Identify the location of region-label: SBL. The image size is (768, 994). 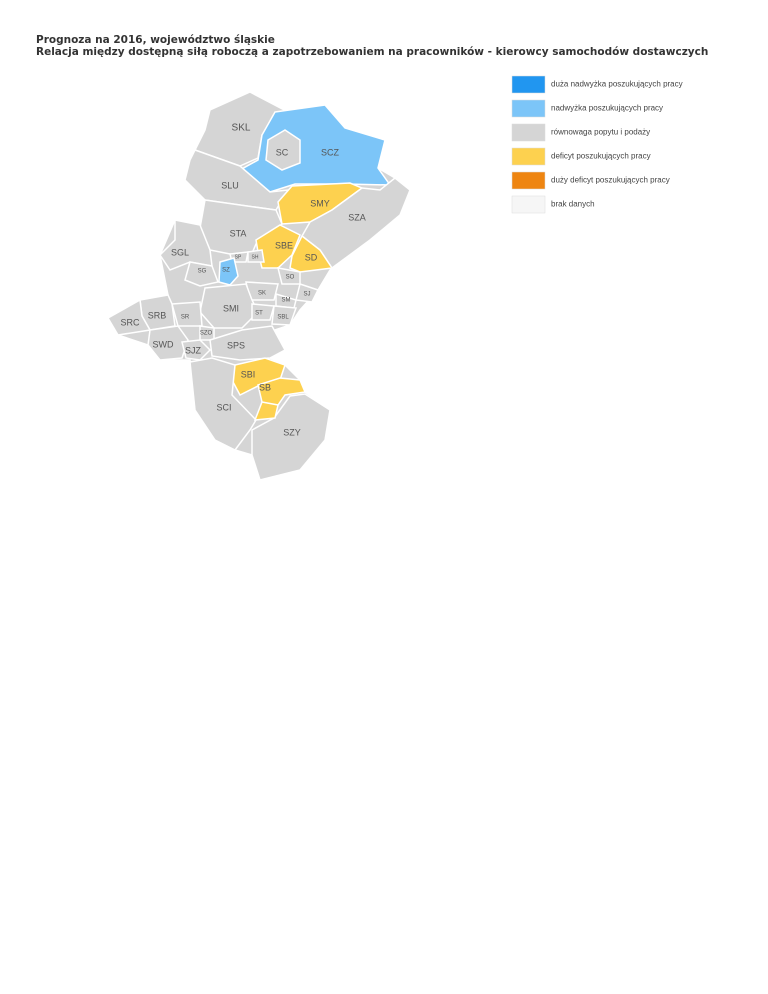
(283, 318).